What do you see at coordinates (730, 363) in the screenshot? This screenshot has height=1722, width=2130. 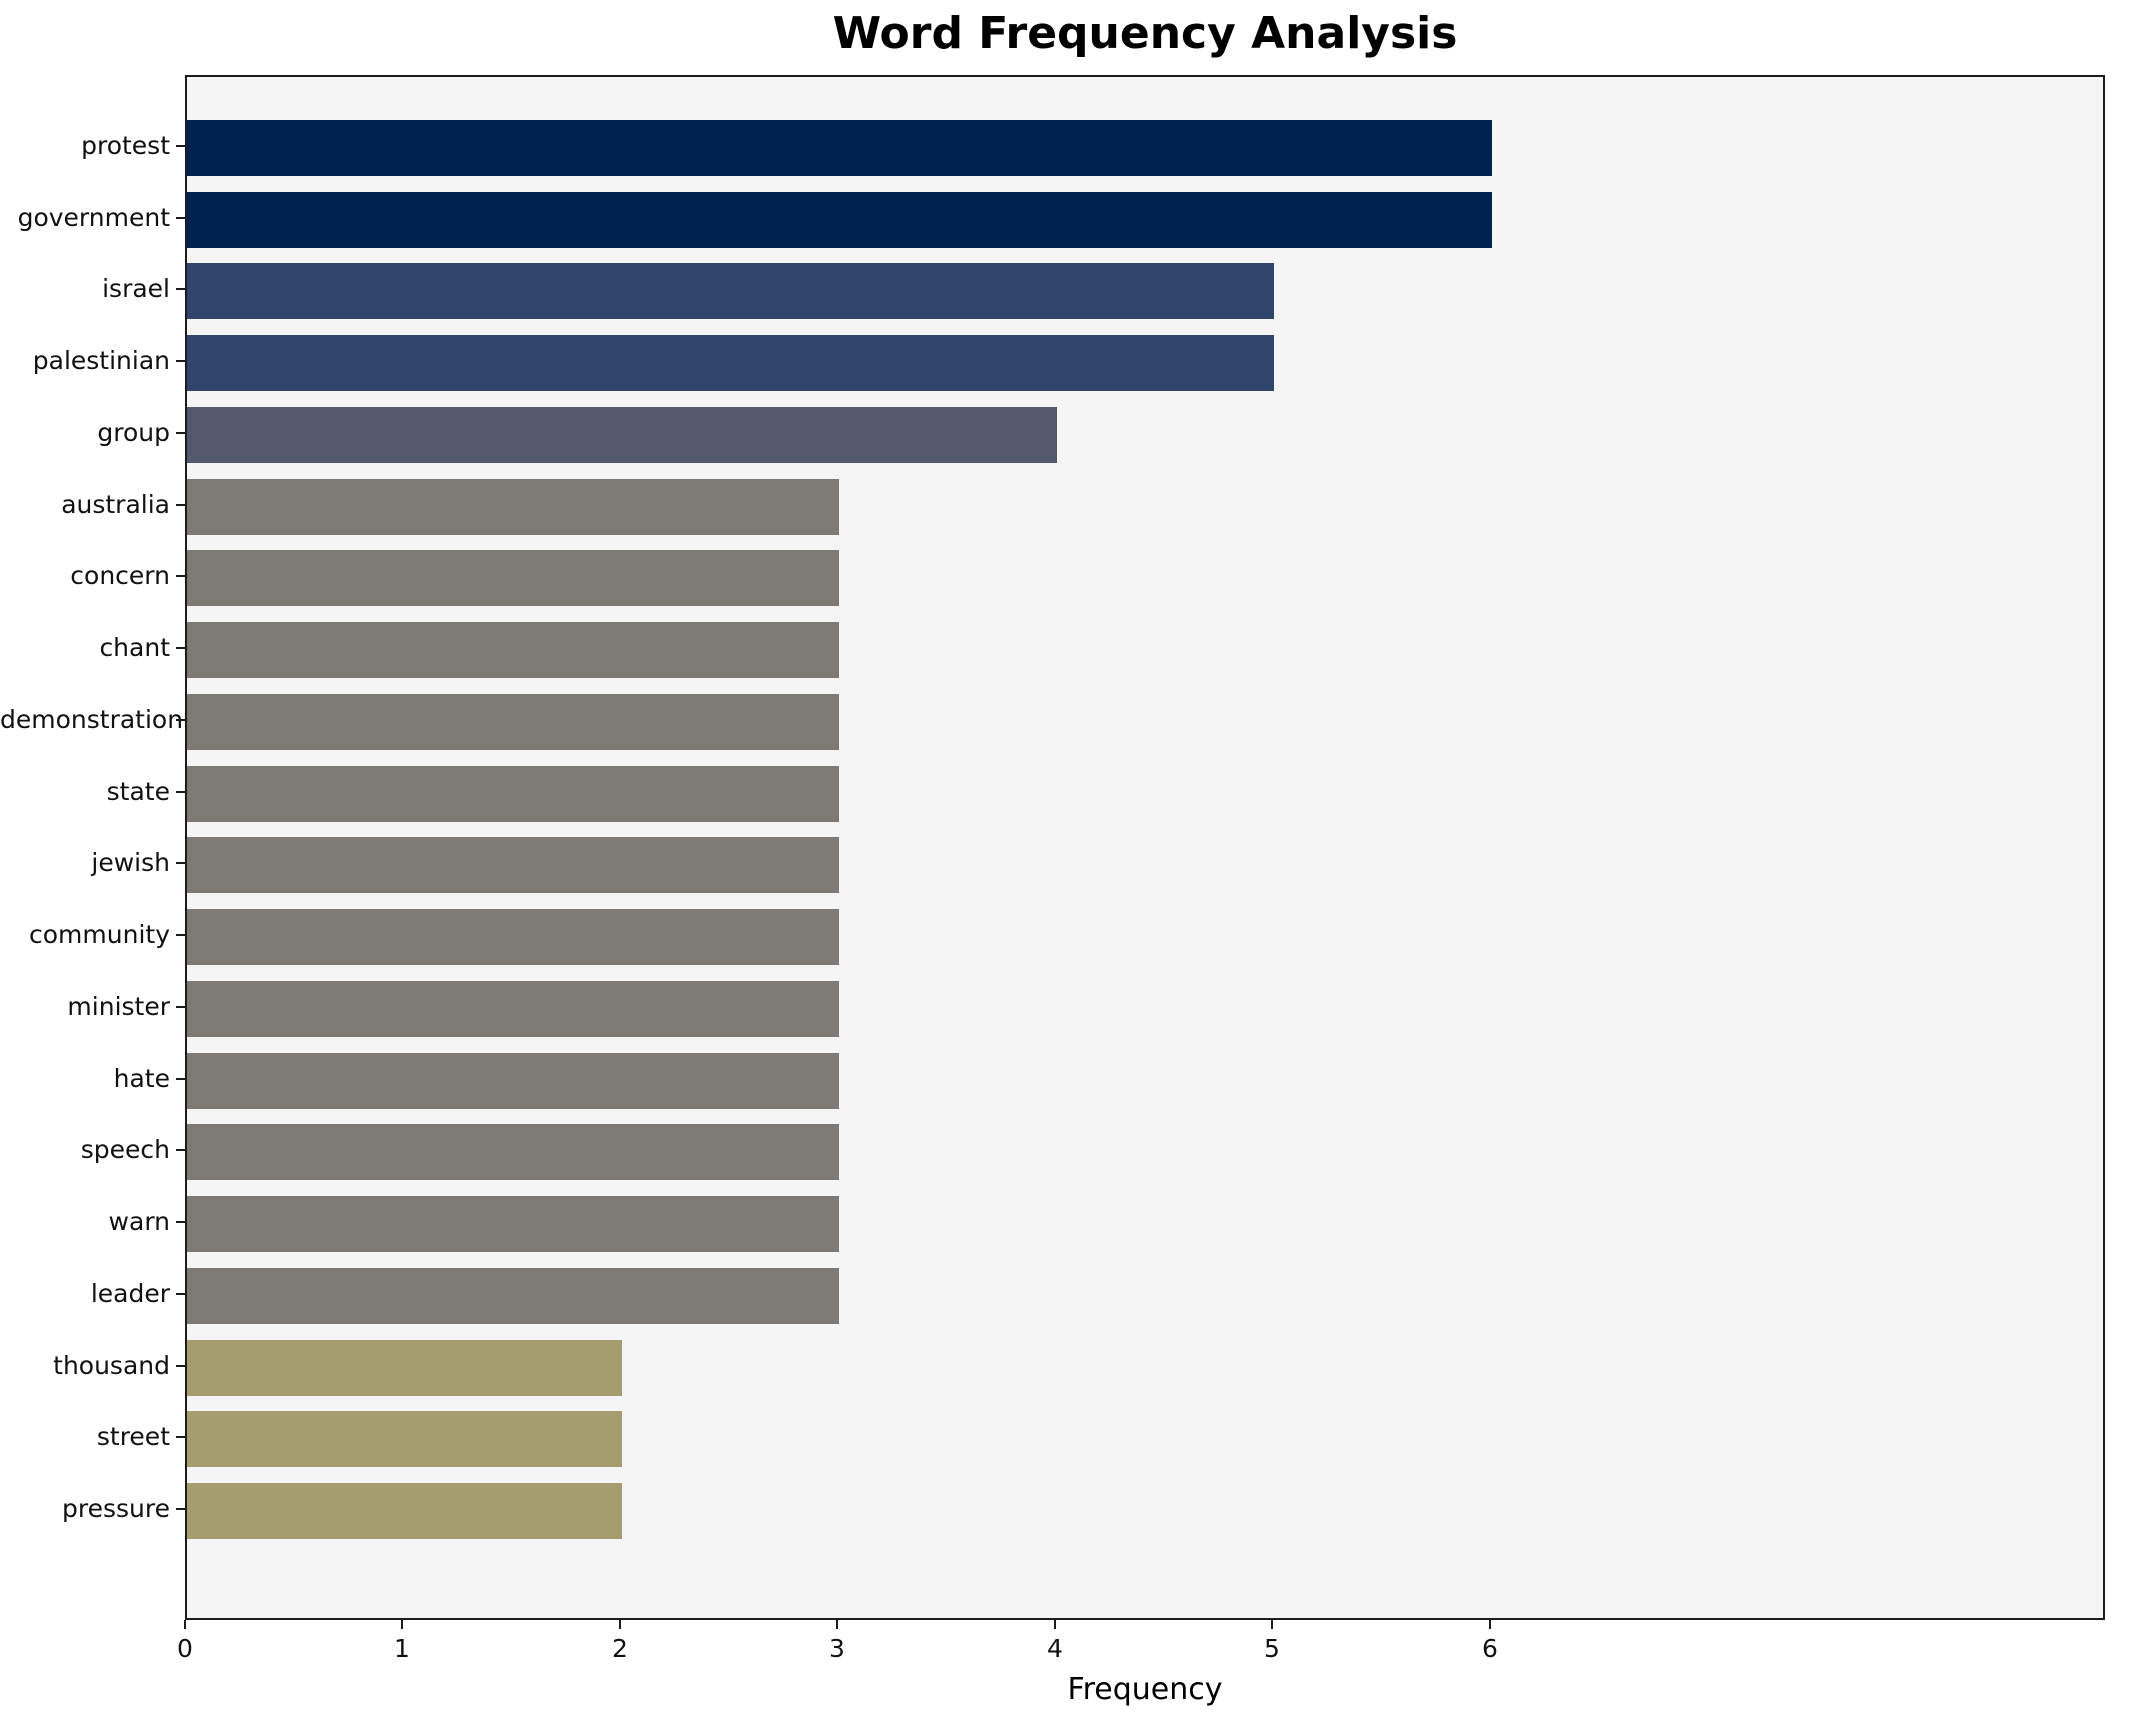 I see `bar-palestinian` at bounding box center [730, 363].